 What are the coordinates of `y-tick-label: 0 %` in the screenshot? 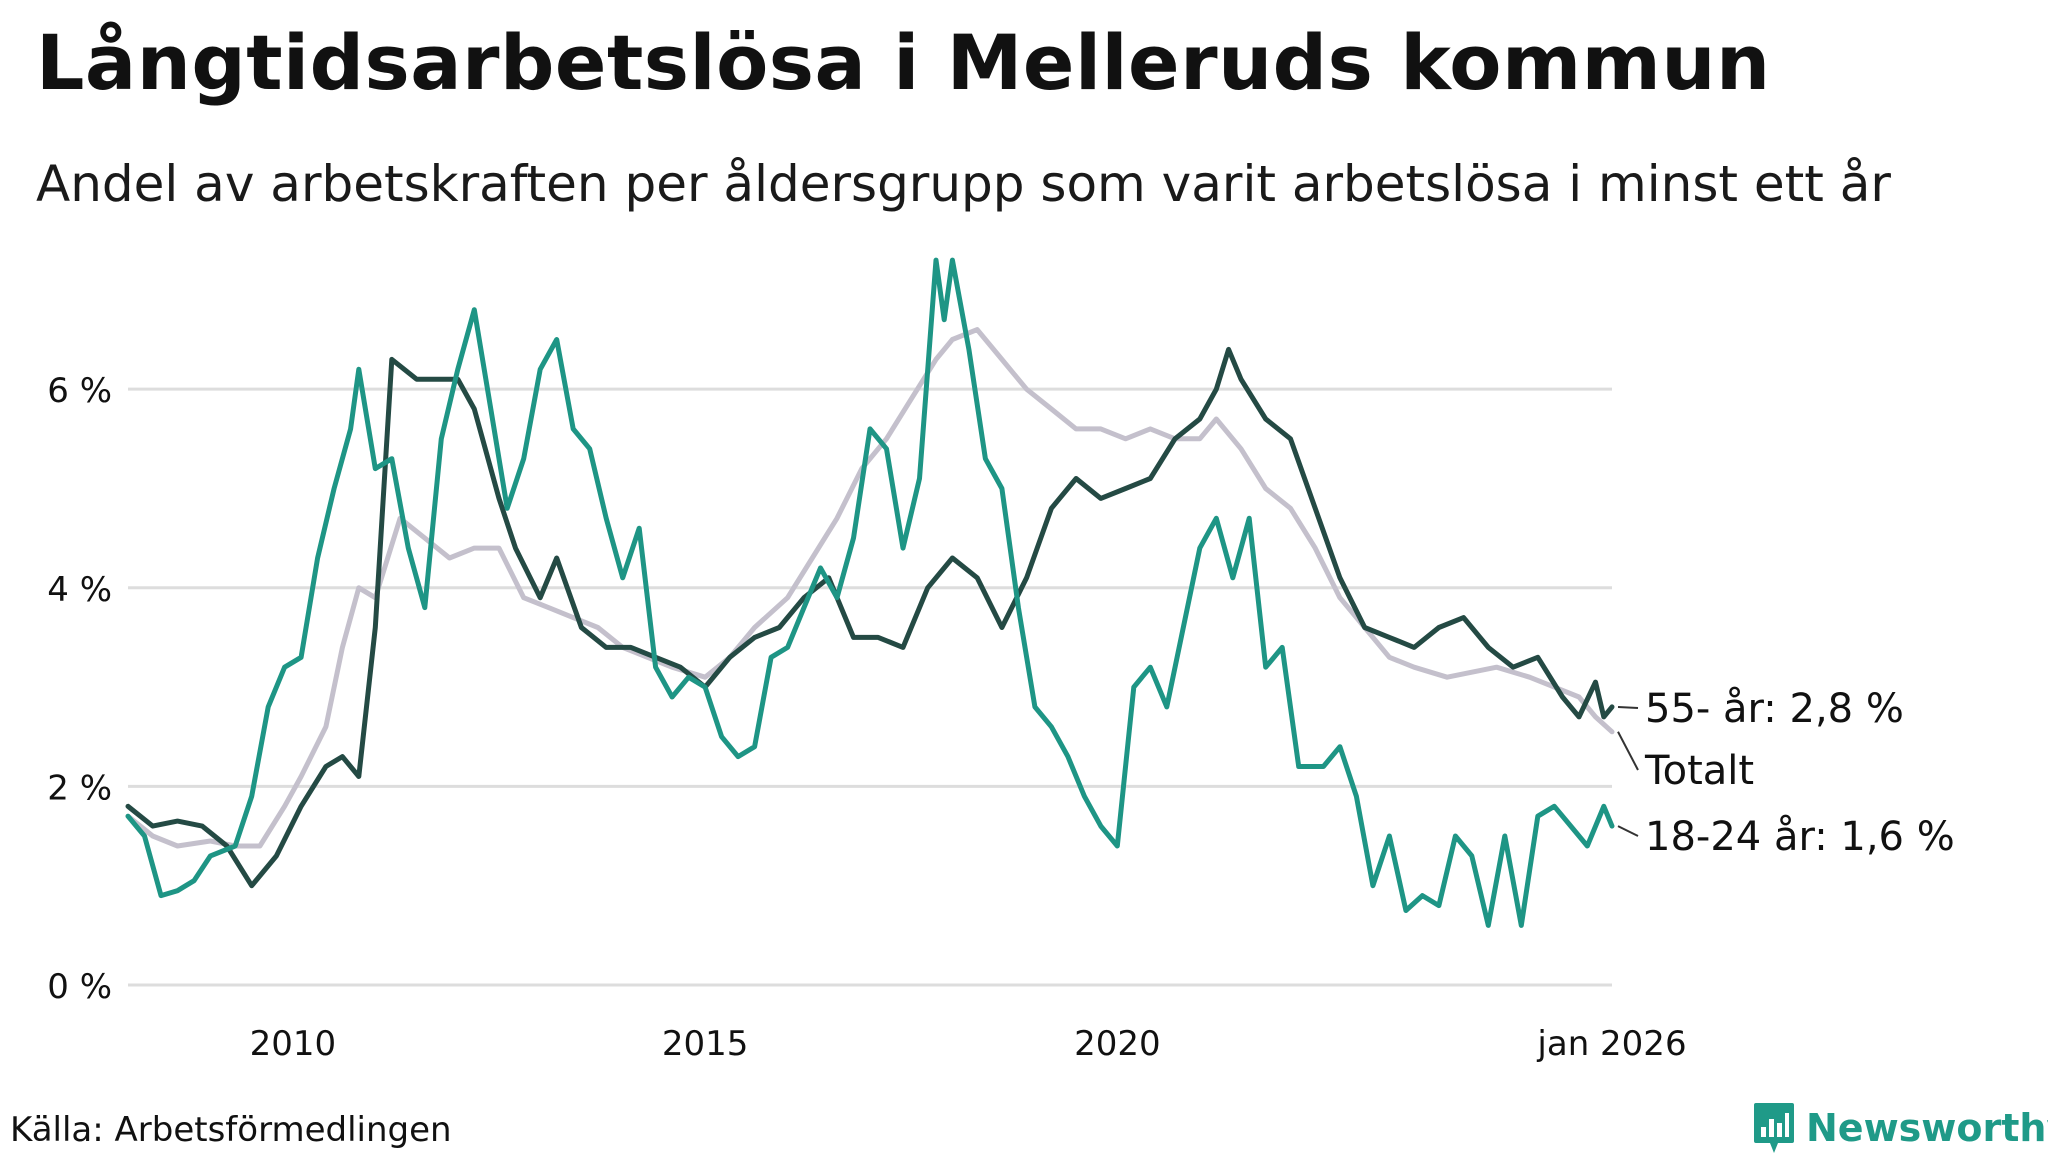 It's located at (79, 987).